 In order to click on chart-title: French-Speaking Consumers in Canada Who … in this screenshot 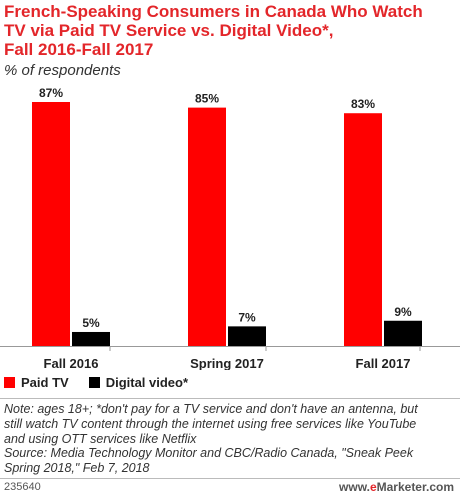, I will do `click(230, 30)`.